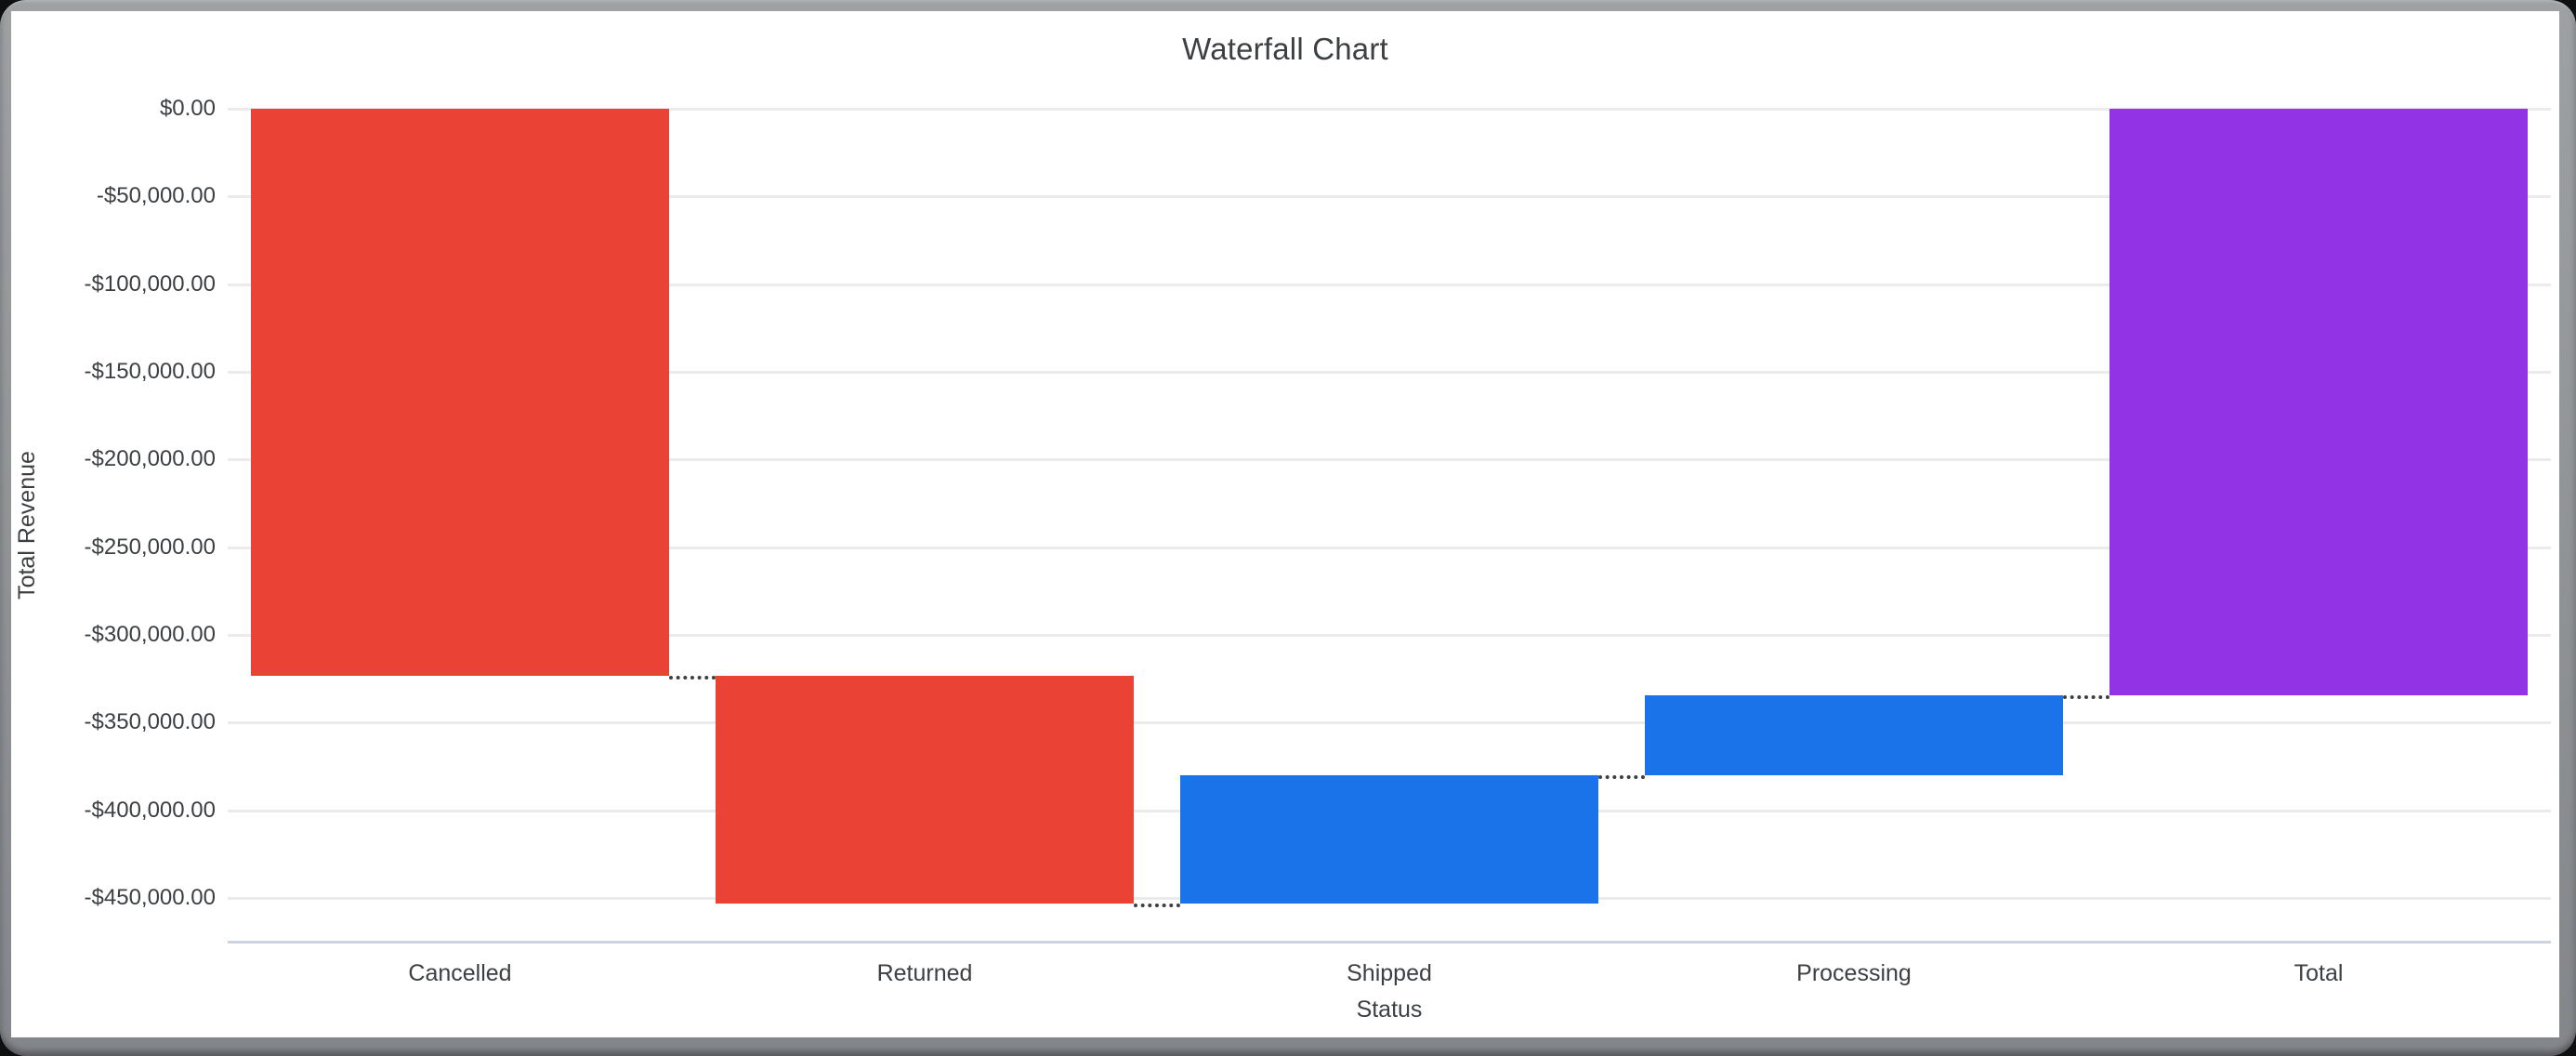 This screenshot has width=2576, height=1056. Describe the element at coordinates (150, 810) in the screenshot. I see `y-tick-label: -$400,000.00` at that location.